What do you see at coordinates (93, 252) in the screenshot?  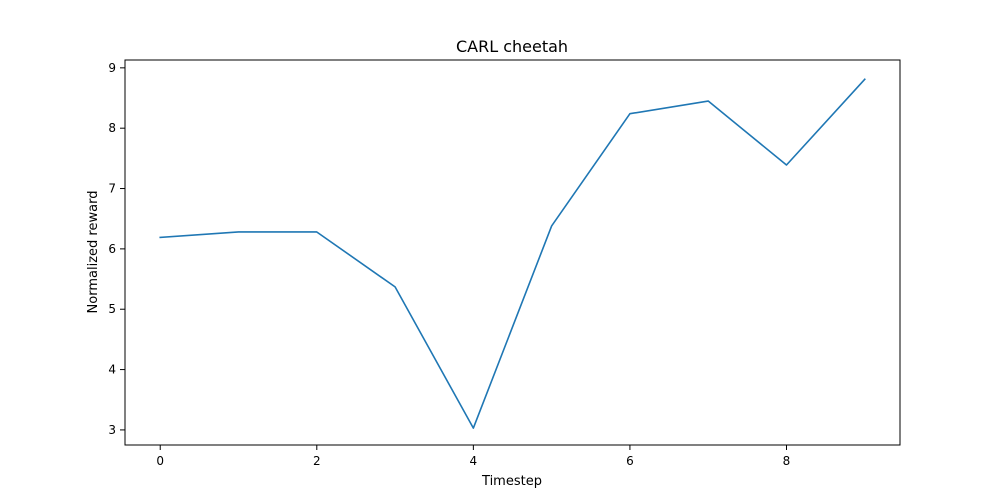 I see `y-axis-label: Normalized reward` at bounding box center [93, 252].